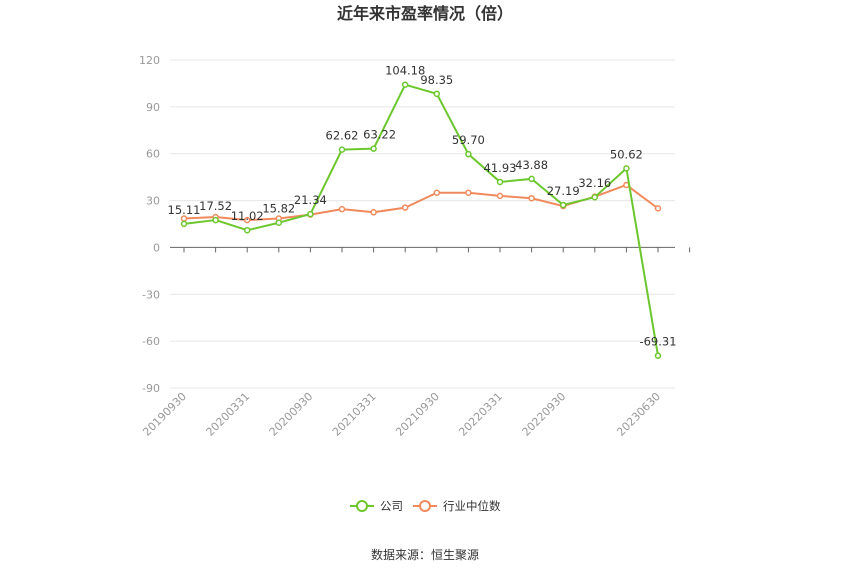  I want to click on y-tick-label: -30, so click(151, 294).